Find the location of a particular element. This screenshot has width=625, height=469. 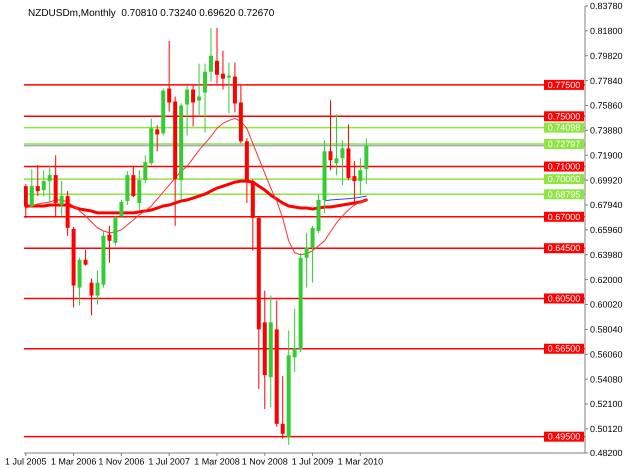

x-tick-label: 1 Mar 2008 is located at coordinates (217, 461).